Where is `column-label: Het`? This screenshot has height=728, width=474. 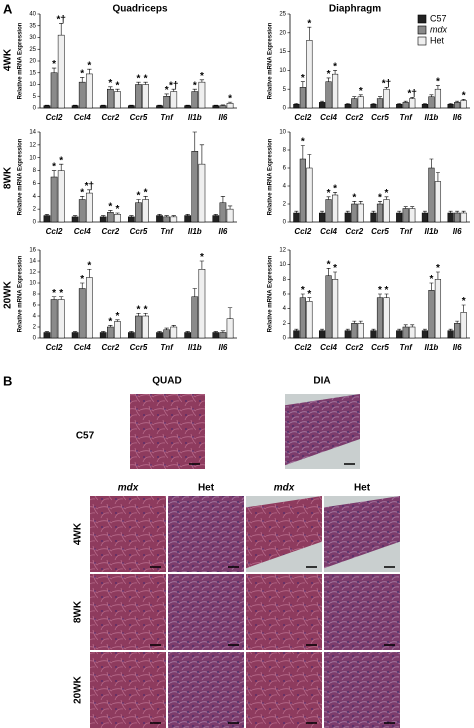
column-label: Het is located at coordinates (206, 488).